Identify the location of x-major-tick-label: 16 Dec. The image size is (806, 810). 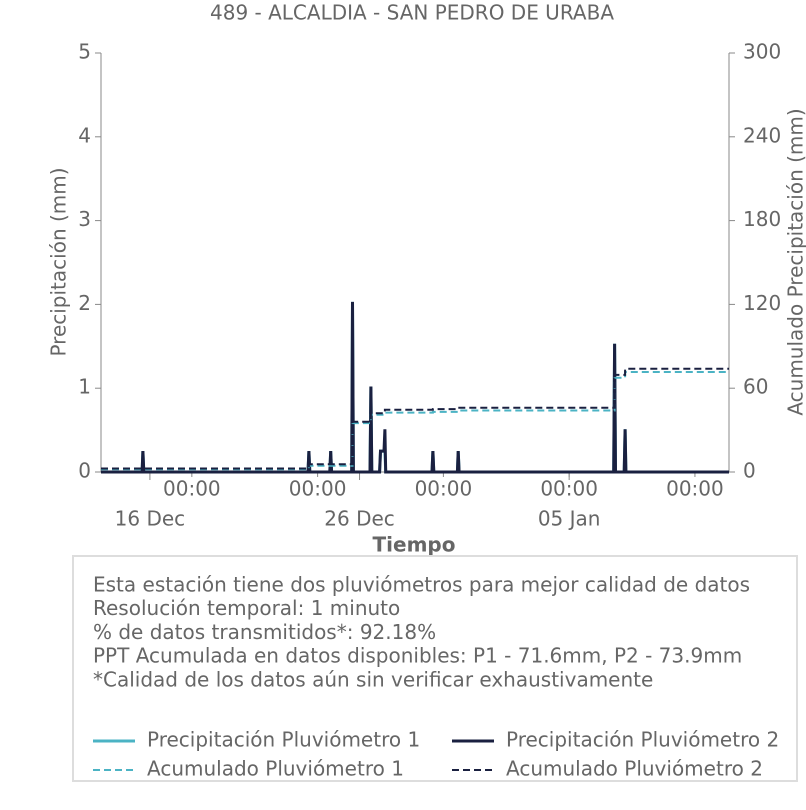
(150, 519).